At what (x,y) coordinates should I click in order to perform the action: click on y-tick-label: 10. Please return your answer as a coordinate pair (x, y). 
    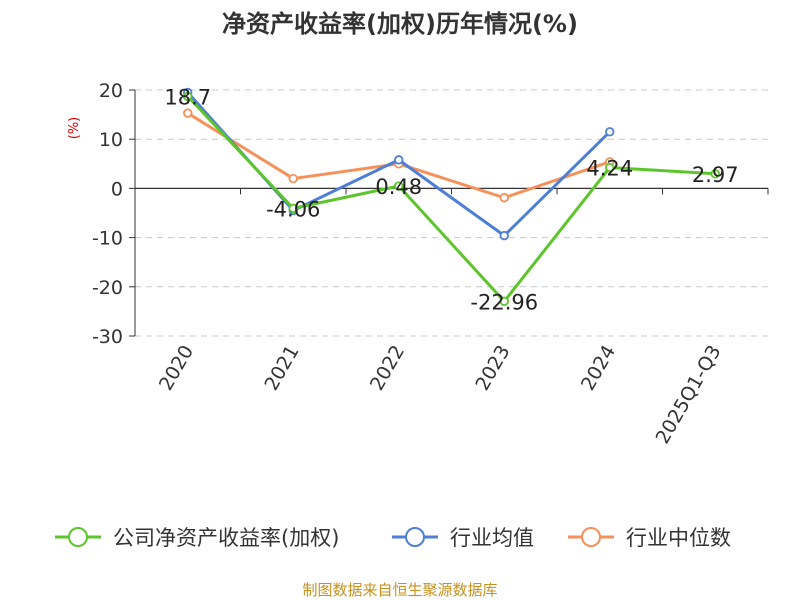
    Looking at the image, I should click on (111, 140).